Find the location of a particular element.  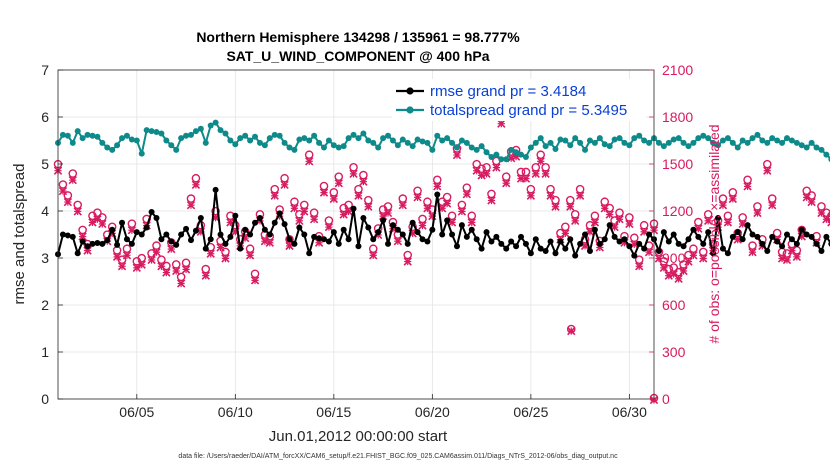

y-tick-label: 2 is located at coordinates (45, 305).